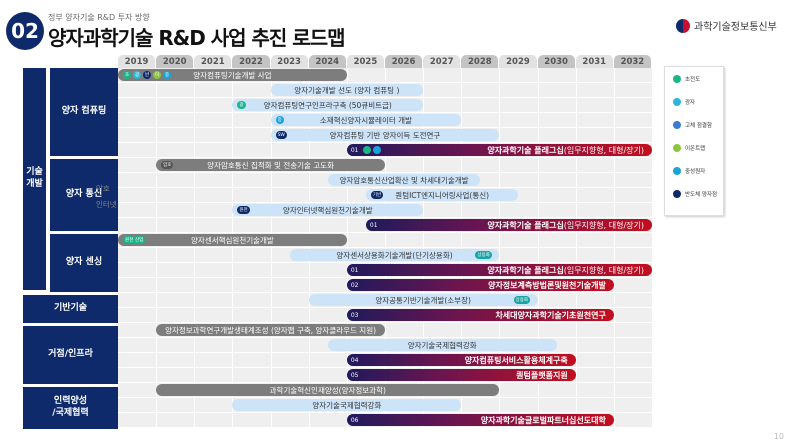 This screenshot has height=445, width=800. I want to click on program-bar: 퀀텀ICT엔지니어링사업(통신), so click(442, 195).